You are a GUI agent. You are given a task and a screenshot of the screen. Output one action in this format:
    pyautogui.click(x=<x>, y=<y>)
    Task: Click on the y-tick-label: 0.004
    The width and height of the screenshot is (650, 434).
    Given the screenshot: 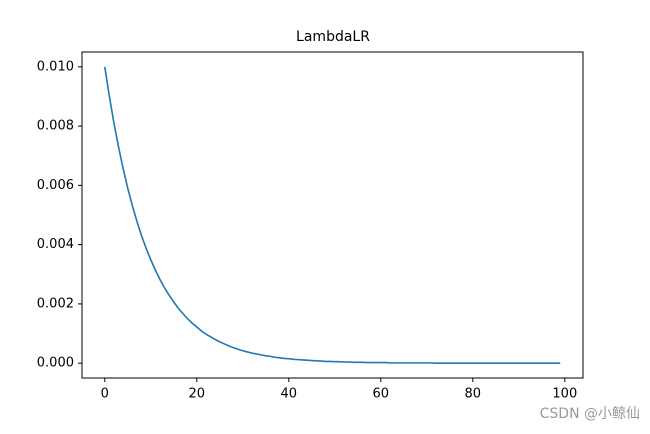 What is the action you would take?
    pyautogui.click(x=55, y=244)
    